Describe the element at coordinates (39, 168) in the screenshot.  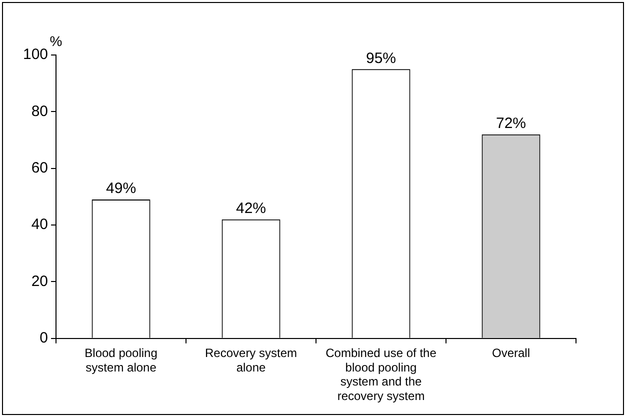
I see `y-tick-label: 60` at that location.